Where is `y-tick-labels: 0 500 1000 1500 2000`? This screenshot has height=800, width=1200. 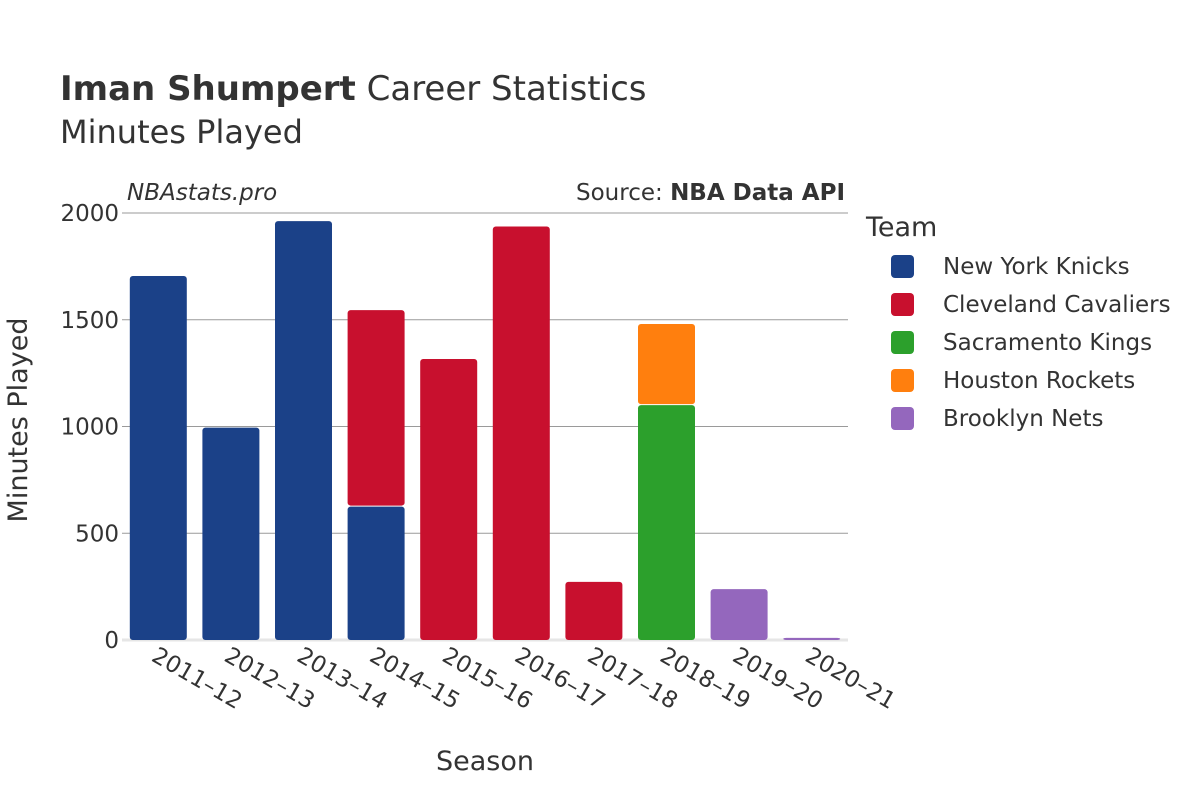
y-tick-labels: 0 500 1000 1500 2000 is located at coordinates (89, 427).